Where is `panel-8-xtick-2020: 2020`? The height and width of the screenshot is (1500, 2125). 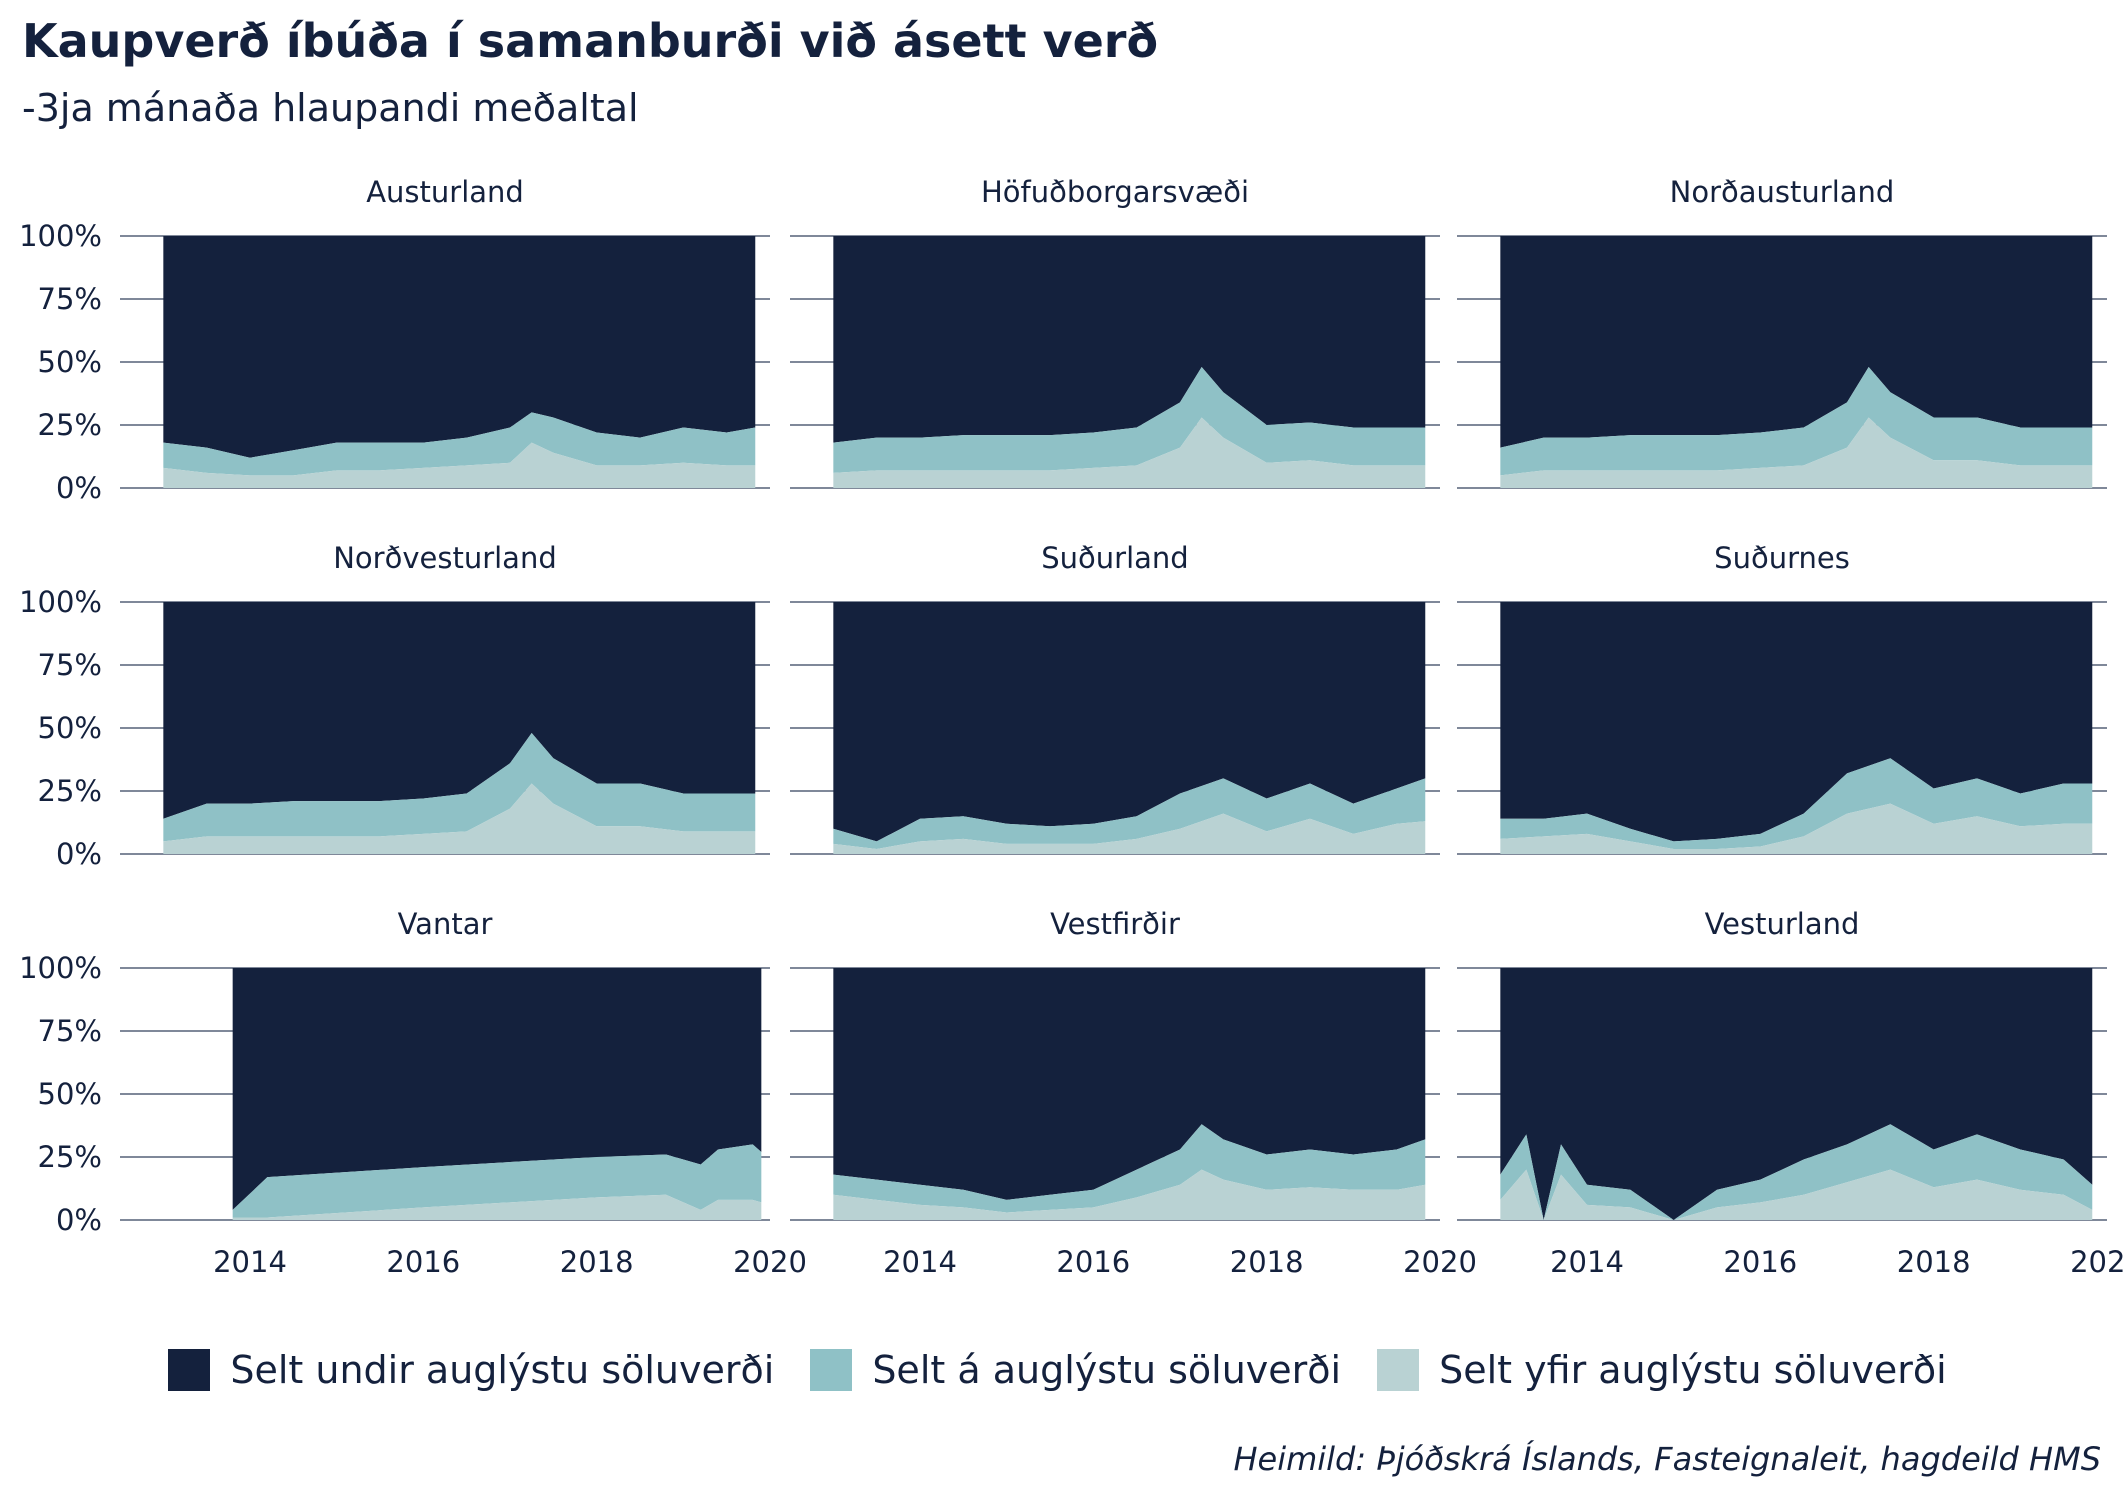
panel-8-xtick-2020: 2020 is located at coordinates (1440, 1262).